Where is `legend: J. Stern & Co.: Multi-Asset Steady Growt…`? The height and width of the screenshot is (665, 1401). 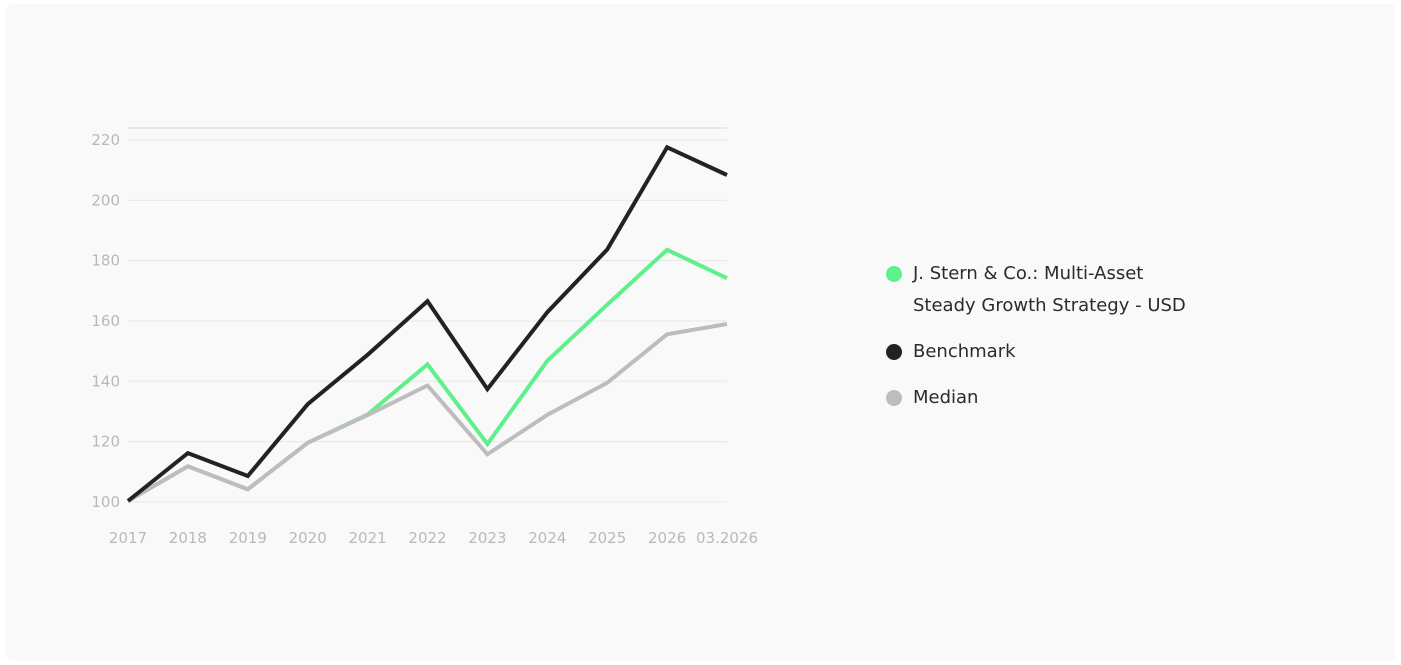
legend: J. Stern & Co.: Multi-Asset Steady Growt… is located at coordinates (1066, 343).